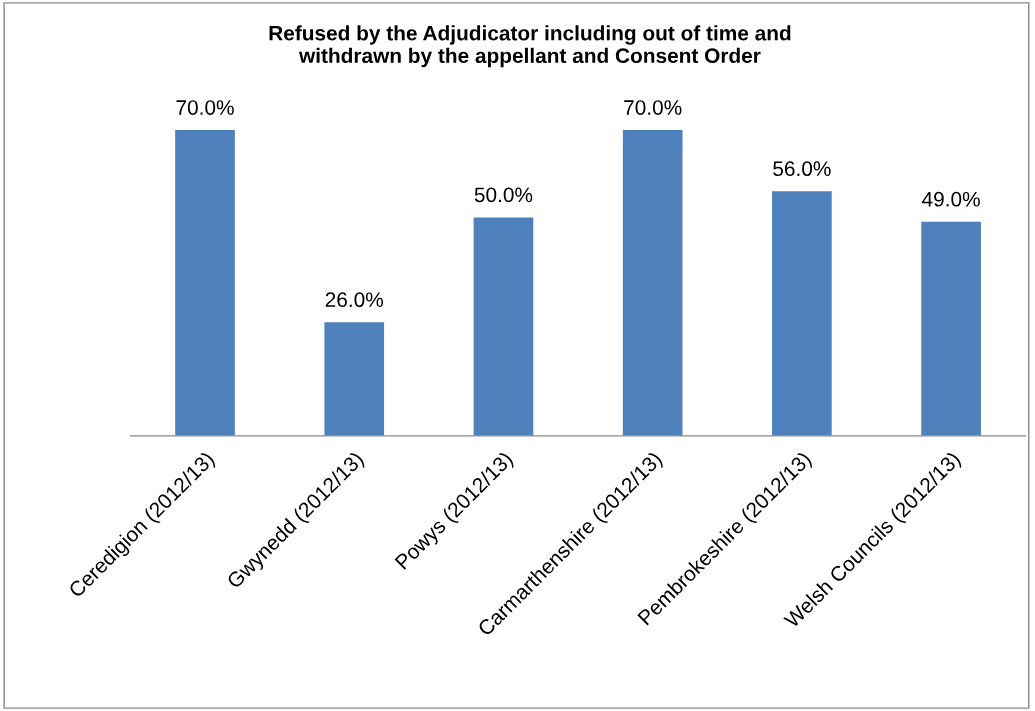 Image resolution: width=1035 pixels, height=711 pixels. I want to click on data-label: 49.0%, so click(951, 199).